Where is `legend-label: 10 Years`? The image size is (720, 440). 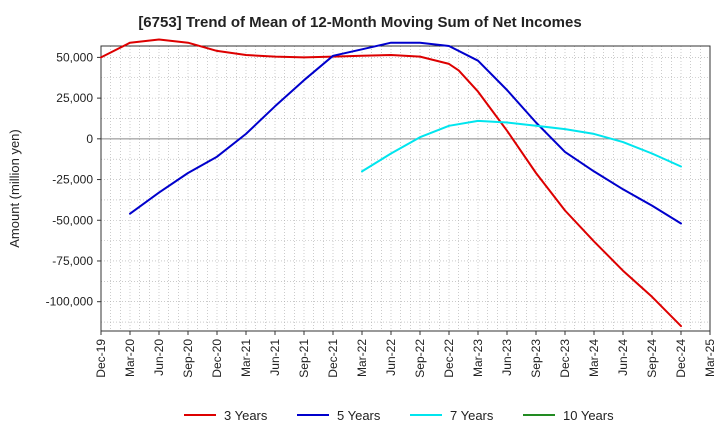
legend-label: 10 Years is located at coordinates (588, 415).